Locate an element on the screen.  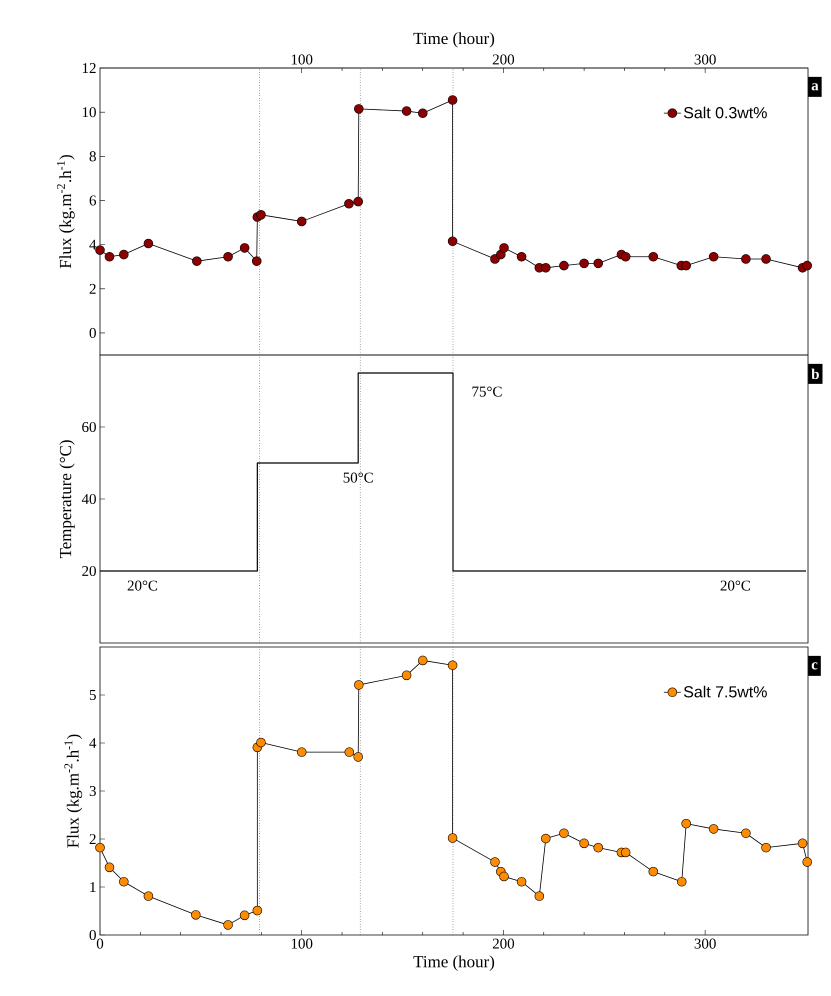
x2-tick-label: 200 is located at coordinates (503, 59).